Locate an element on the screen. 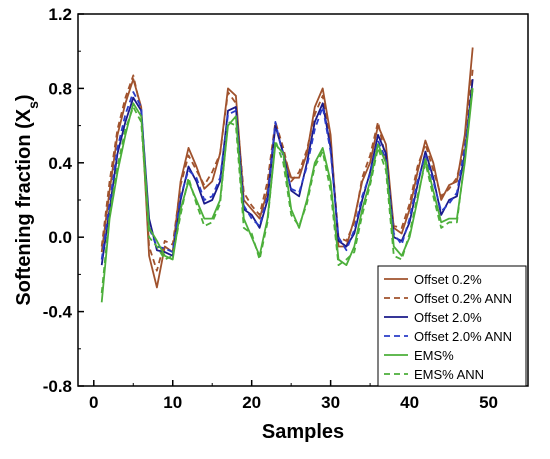 The width and height of the screenshot is (550, 459). x-tick-label: 0 is located at coordinates (93, 402).